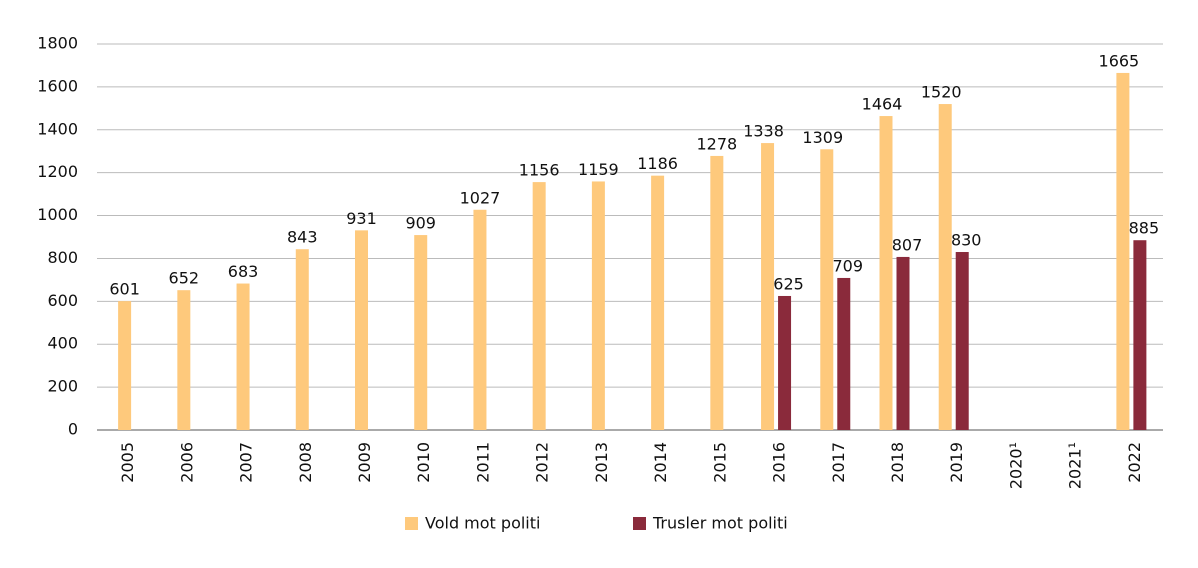 The width and height of the screenshot is (1198, 568). I want to click on x-tick-label: 2014, so click(660, 462).